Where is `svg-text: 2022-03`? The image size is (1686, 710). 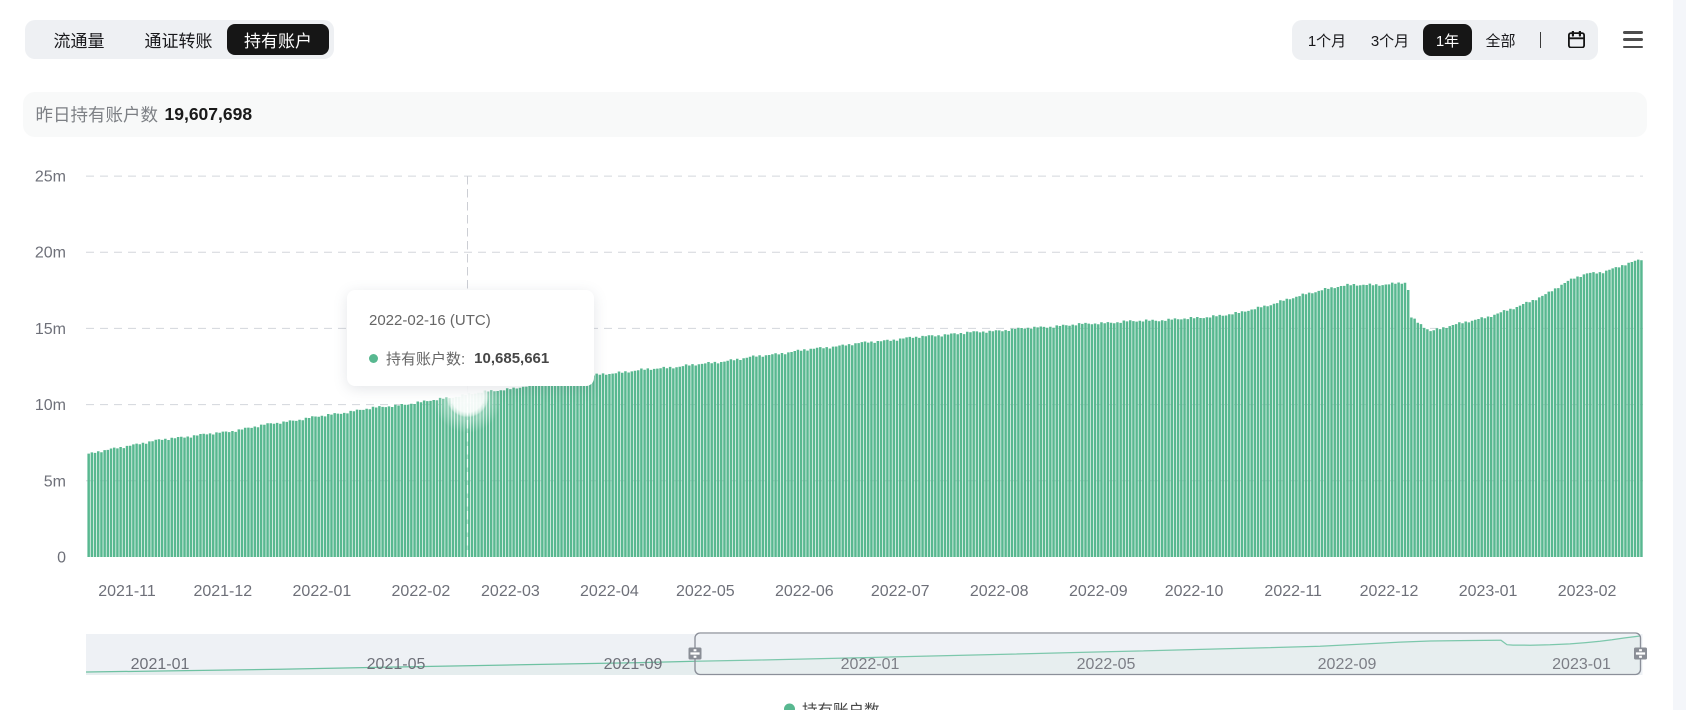
svg-text: 2022-03 is located at coordinates (510, 591).